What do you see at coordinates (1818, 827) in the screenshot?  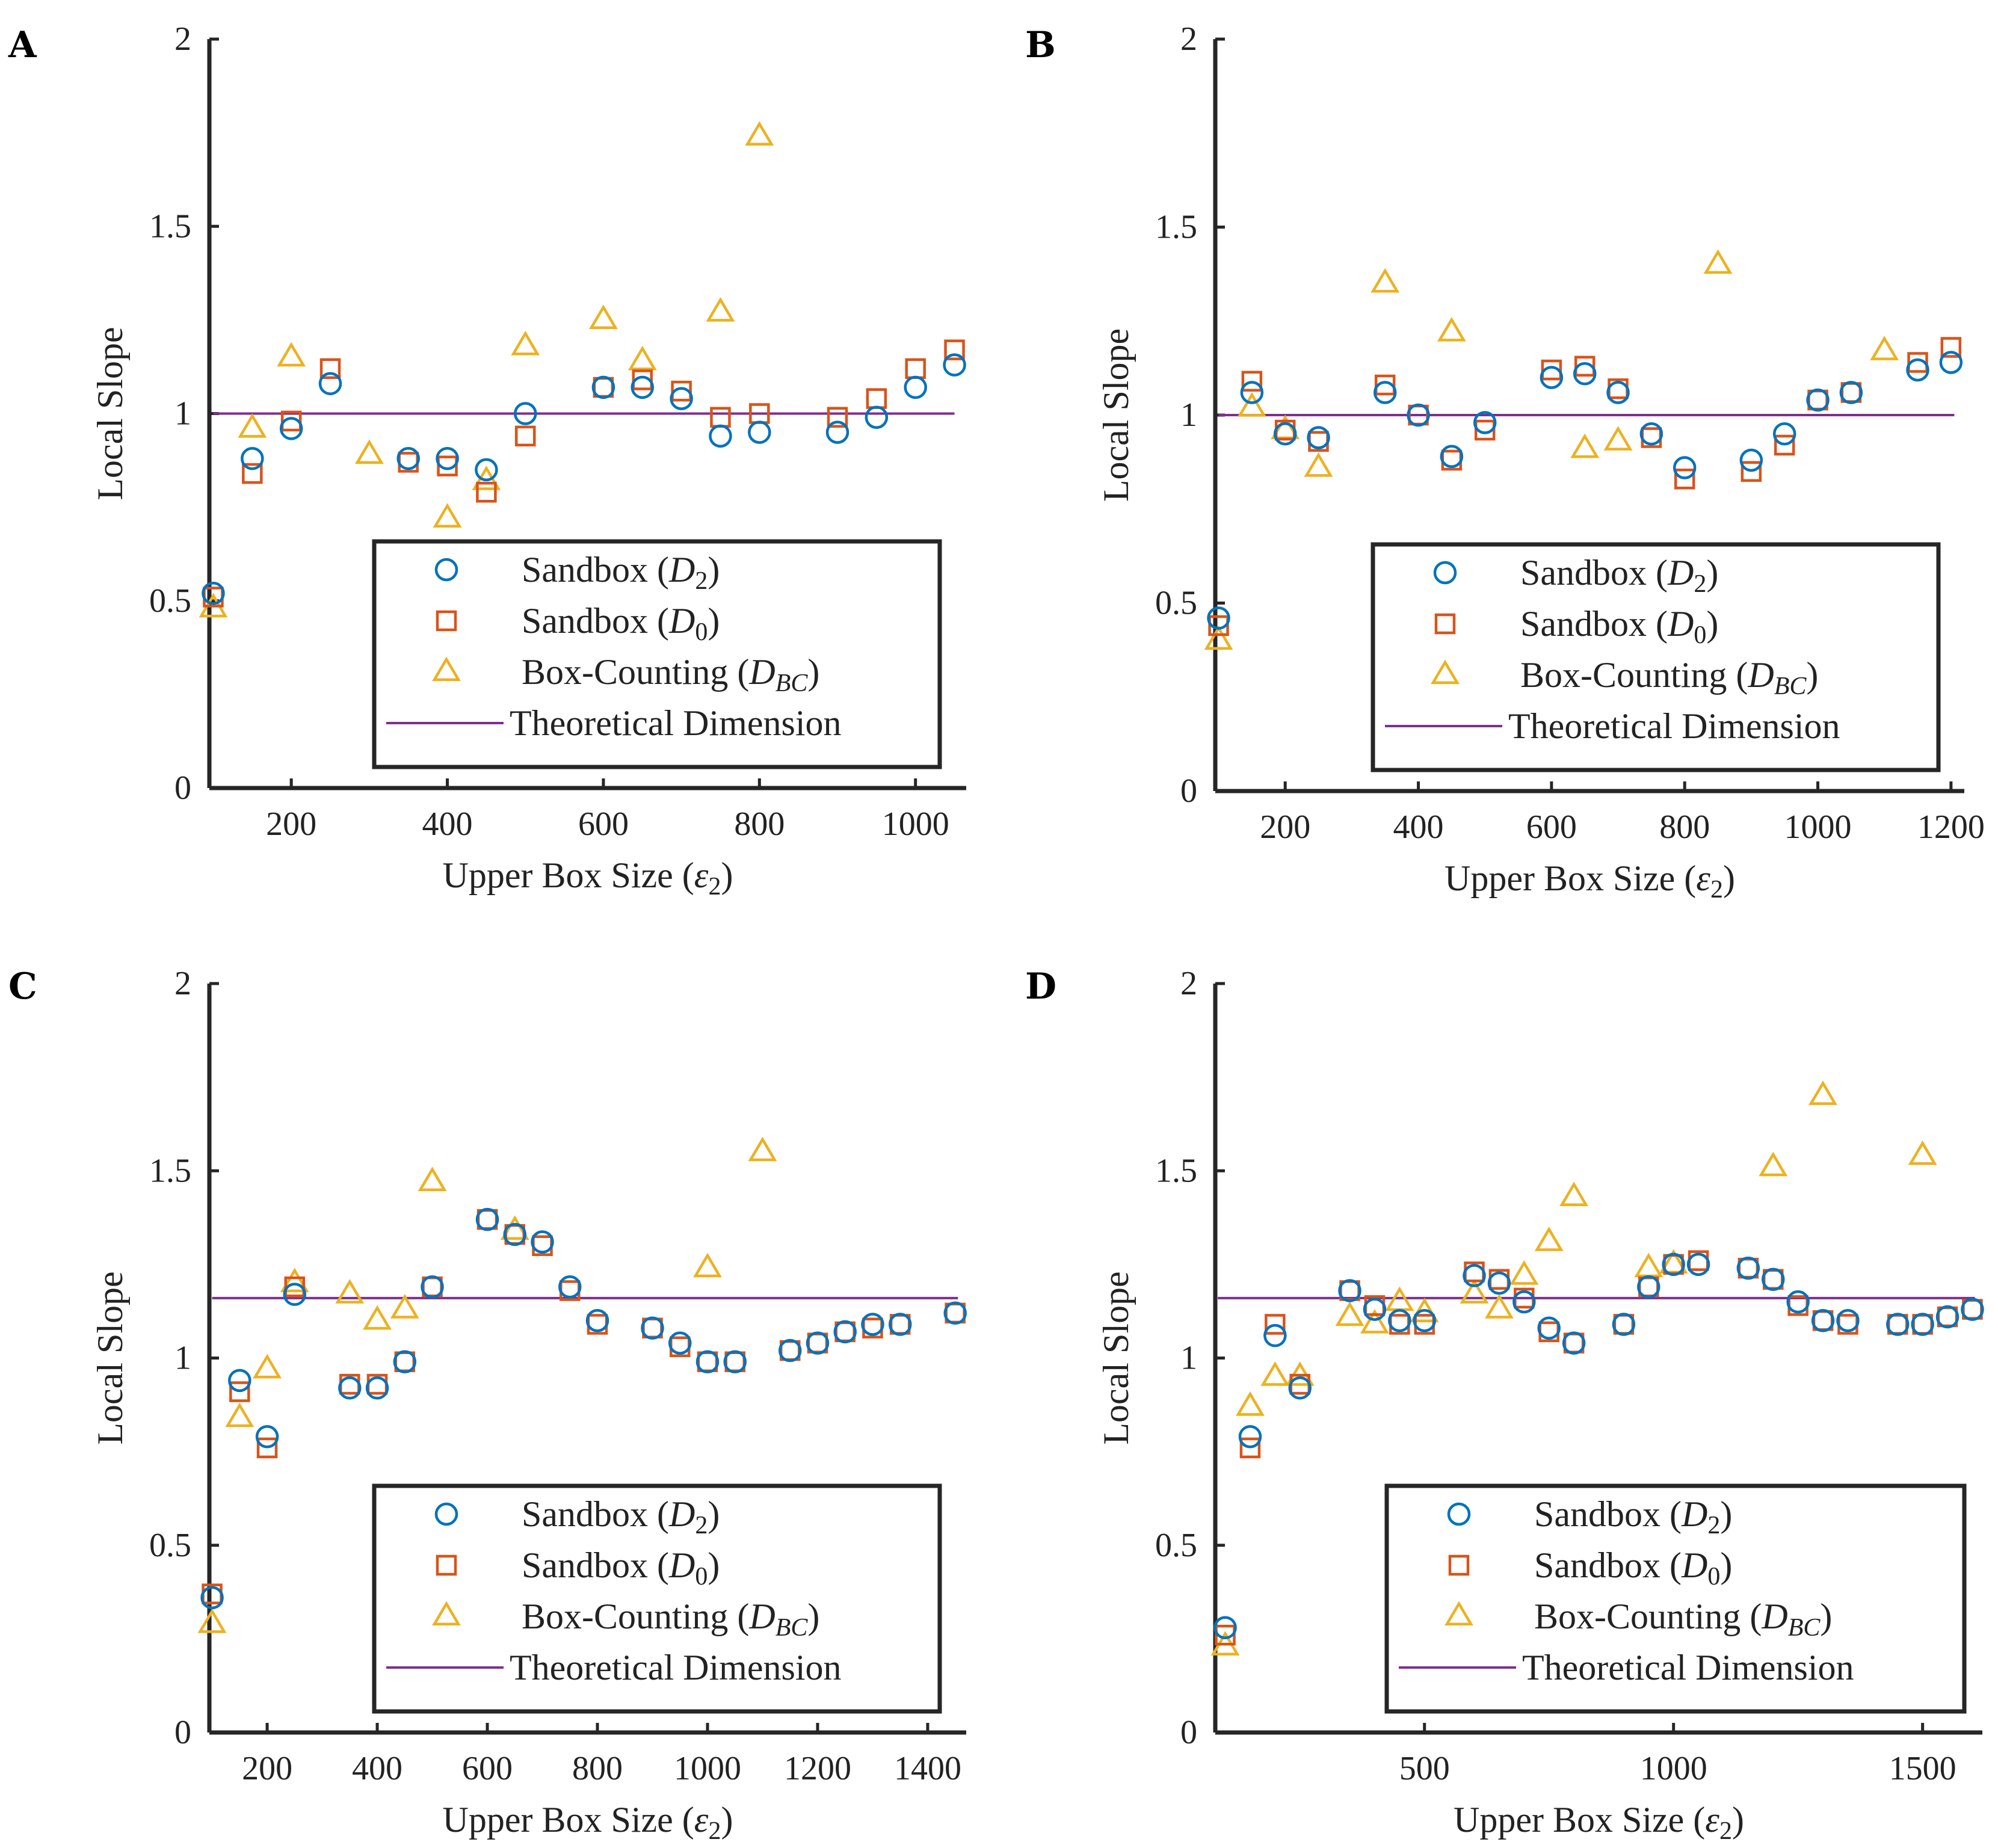 I see `x-tick-label: 1000` at bounding box center [1818, 827].